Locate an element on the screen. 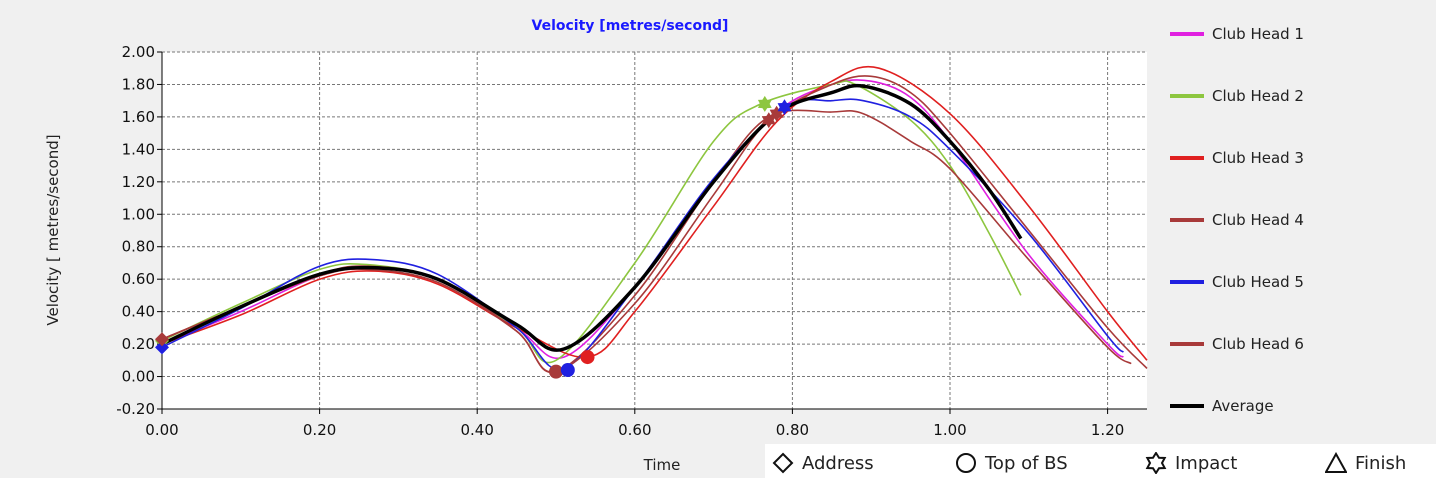 The image size is (1446, 486). legend-label: Club Head 5 is located at coordinates (1258, 282).